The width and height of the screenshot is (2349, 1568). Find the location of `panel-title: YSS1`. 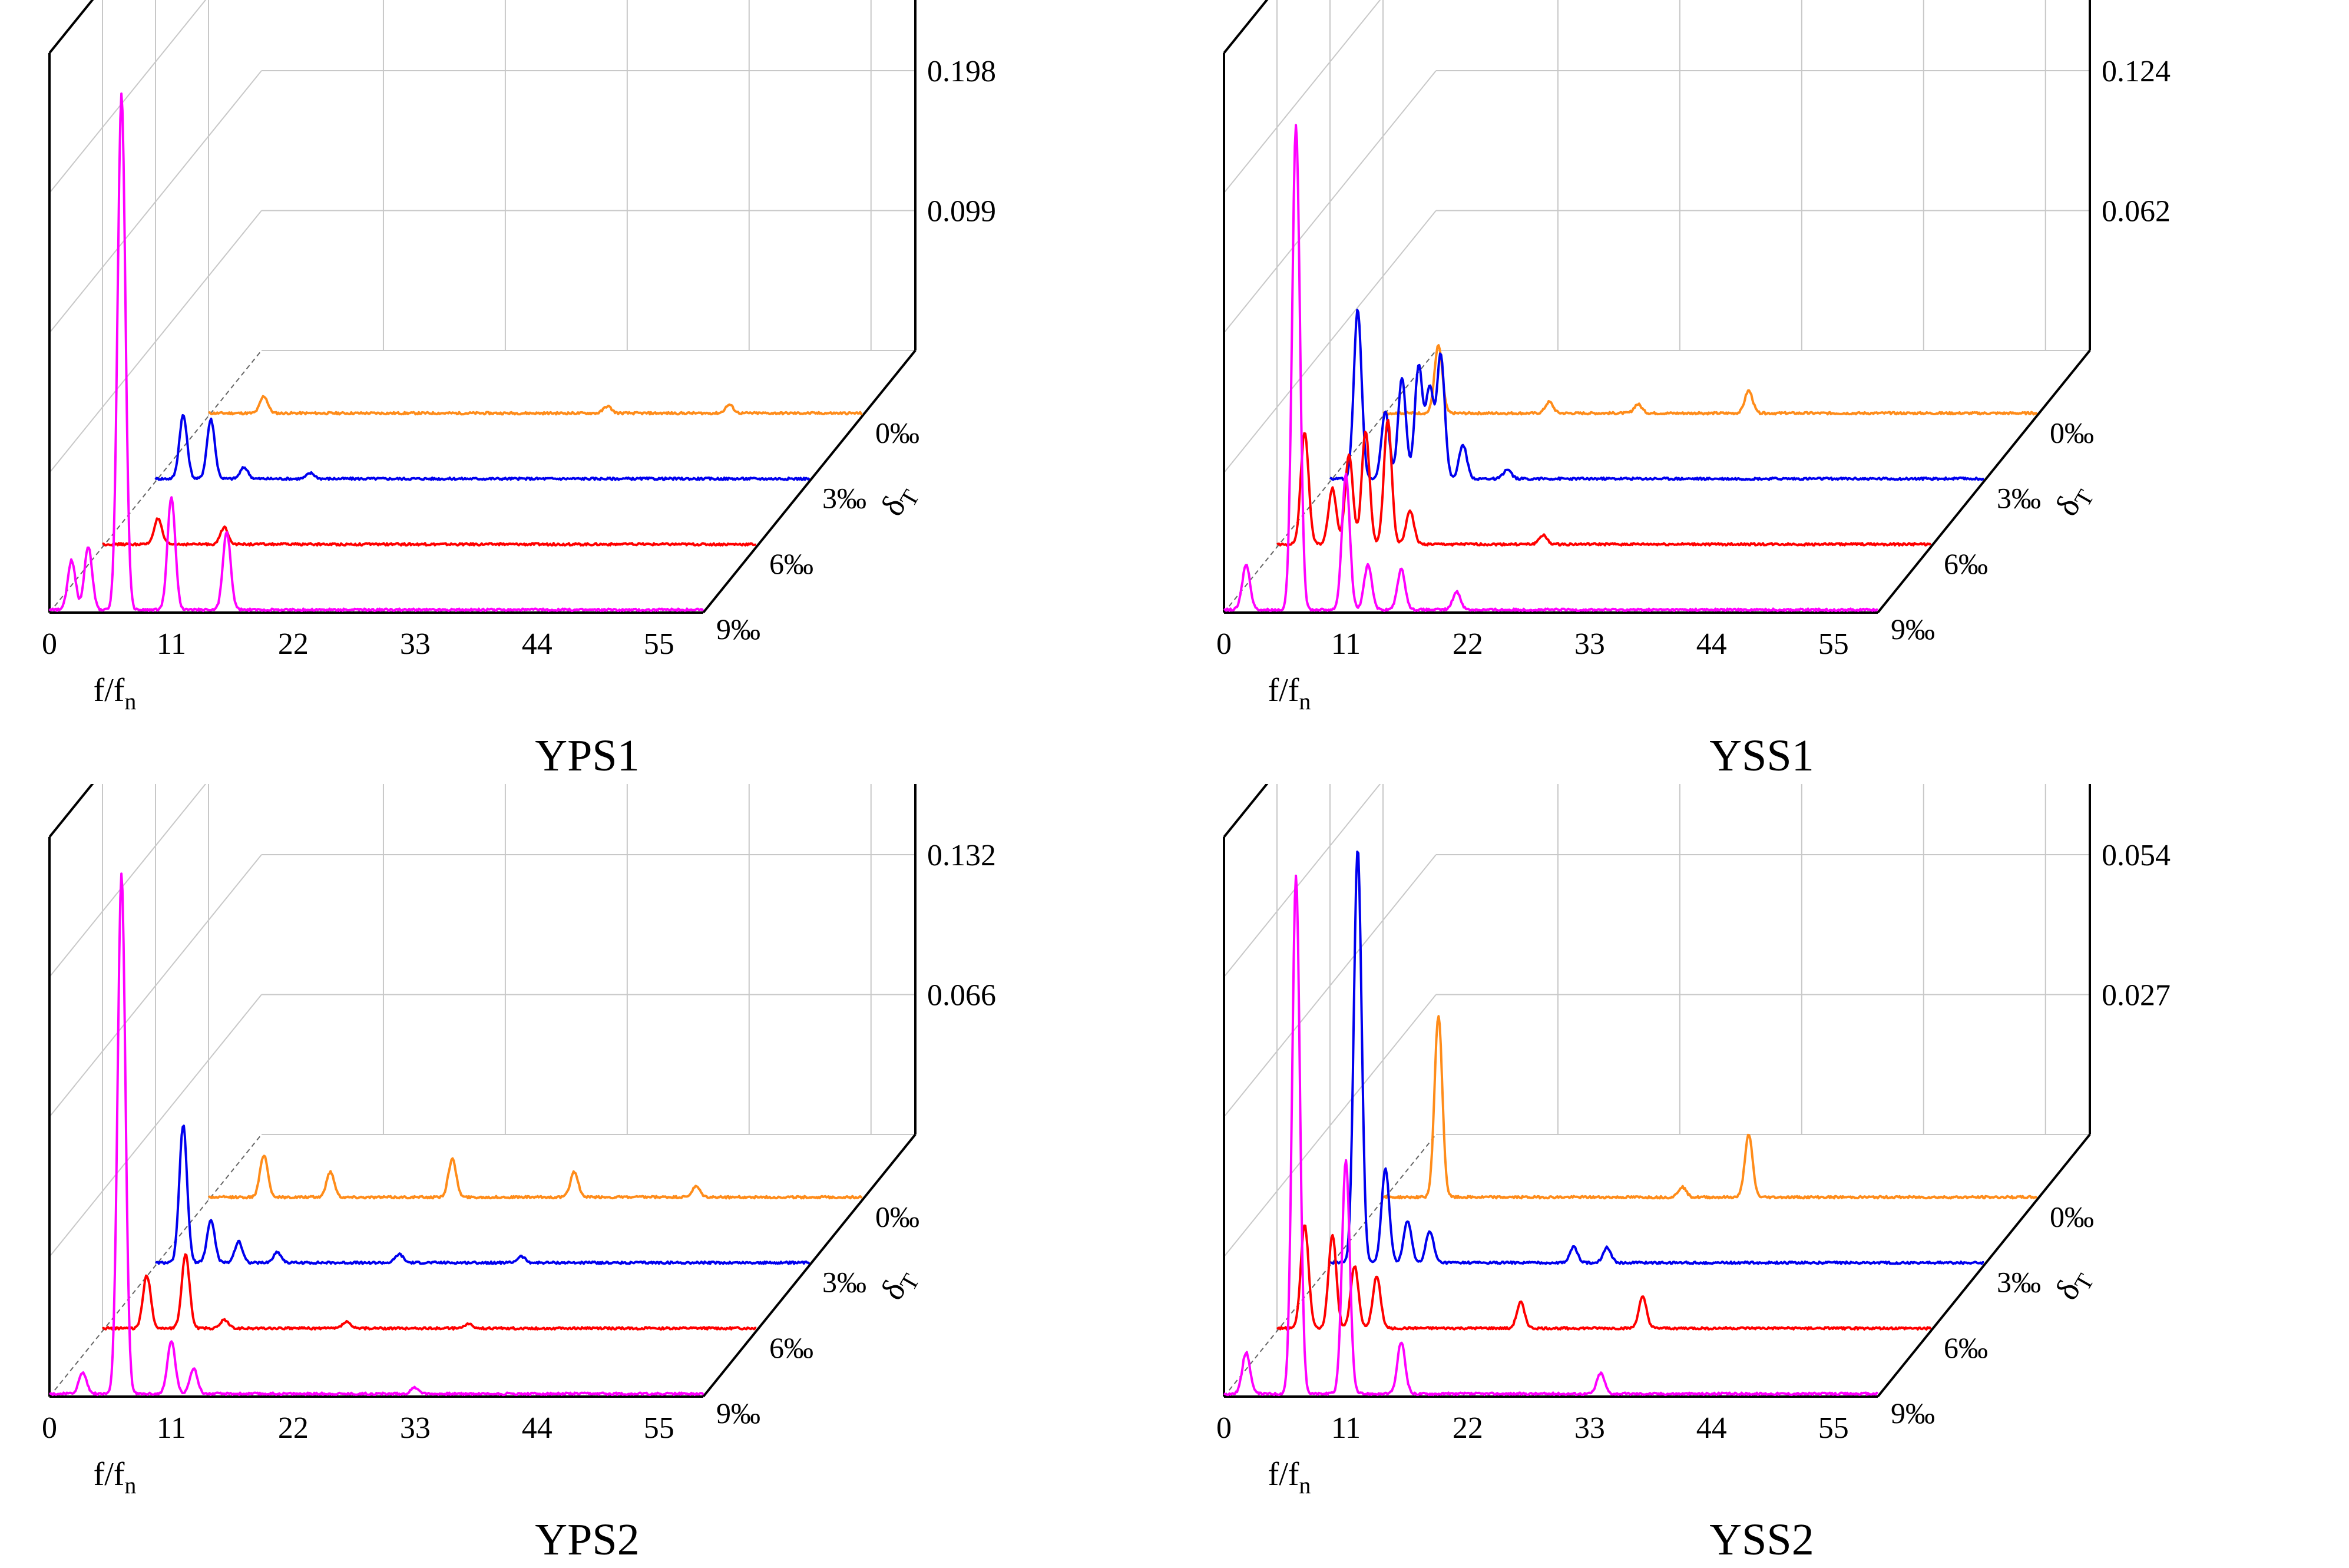

panel-title: YSS1 is located at coordinates (1761, 755).